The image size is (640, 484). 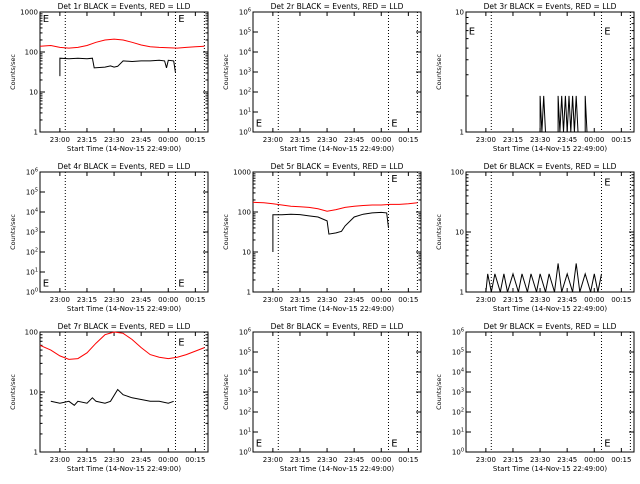 What do you see at coordinates (337, 6) in the screenshot?
I see `panel-title: Det 2r BLACK = Events, RED = LLD` at bounding box center [337, 6].